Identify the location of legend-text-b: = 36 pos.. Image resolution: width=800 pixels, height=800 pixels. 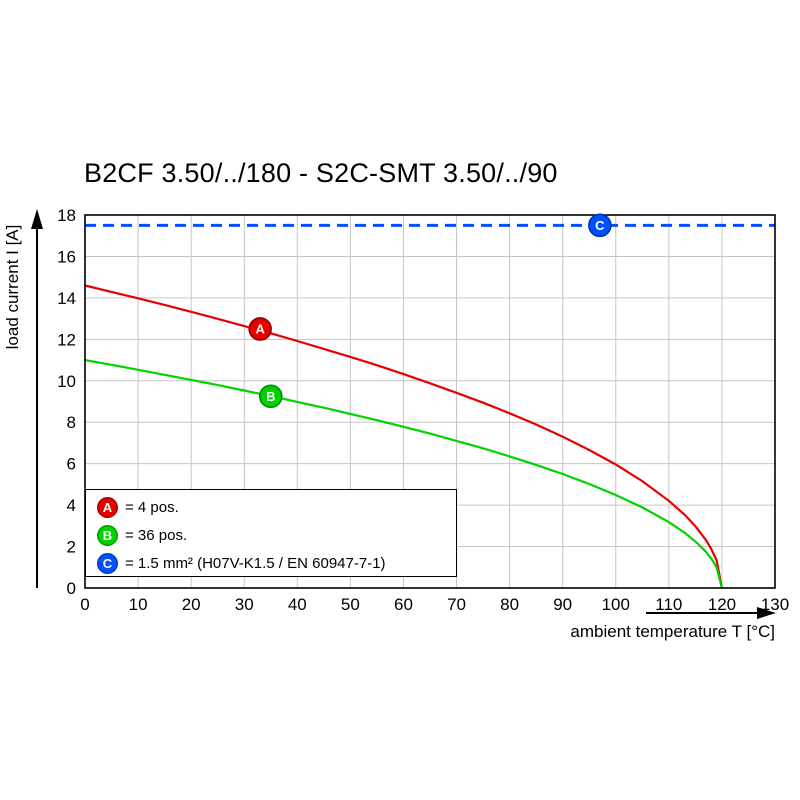
(156, 535).